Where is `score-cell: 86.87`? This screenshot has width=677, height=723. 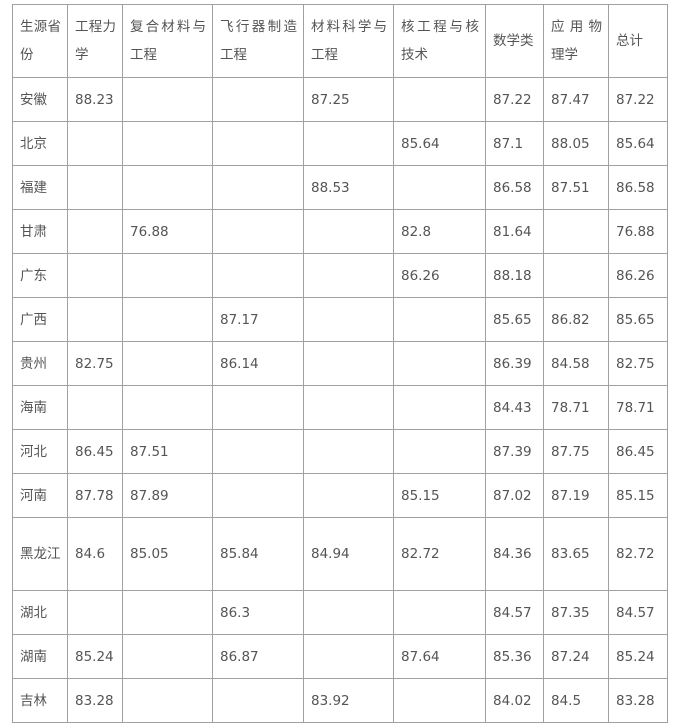
score-cell: 86.87 is located at coordinates (258, 656).